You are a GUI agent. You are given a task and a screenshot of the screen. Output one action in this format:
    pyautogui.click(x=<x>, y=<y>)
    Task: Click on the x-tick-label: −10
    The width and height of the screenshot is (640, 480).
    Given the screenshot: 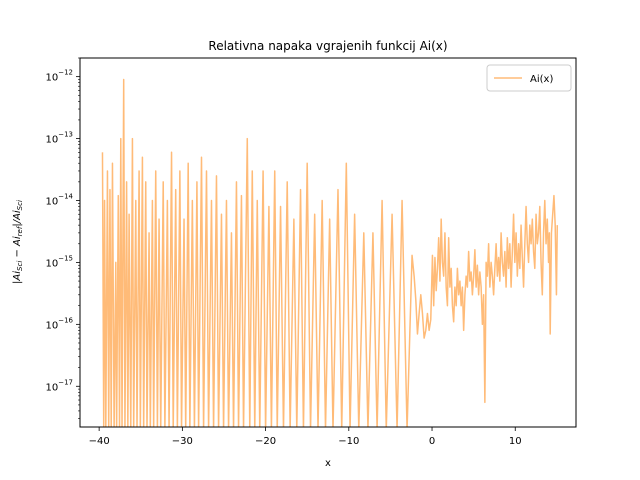 What is the action you would take?
    pyautogui.click(x=348, y=441)
    